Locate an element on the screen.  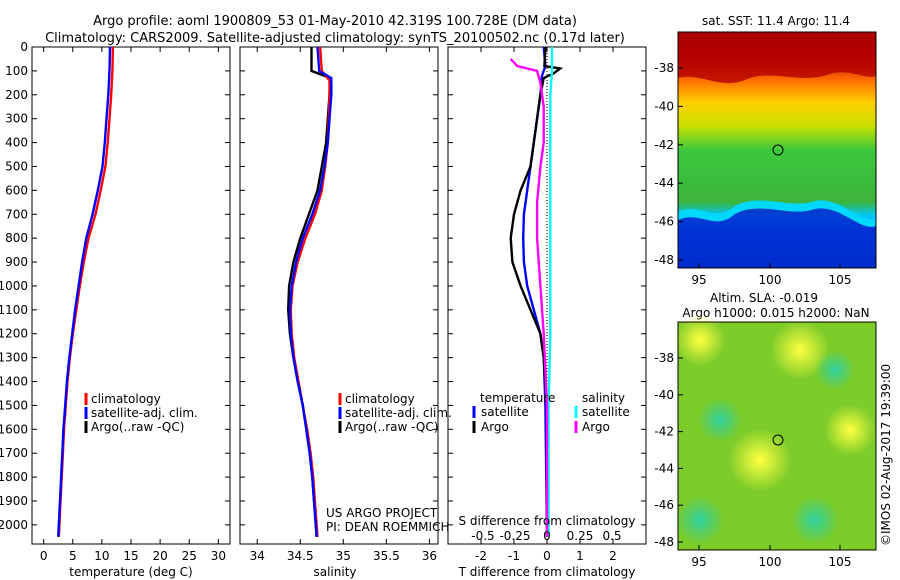
sla-map-yticks: -38 -40 -42 -44 -46 -48 is located at coordinates (668, 450).